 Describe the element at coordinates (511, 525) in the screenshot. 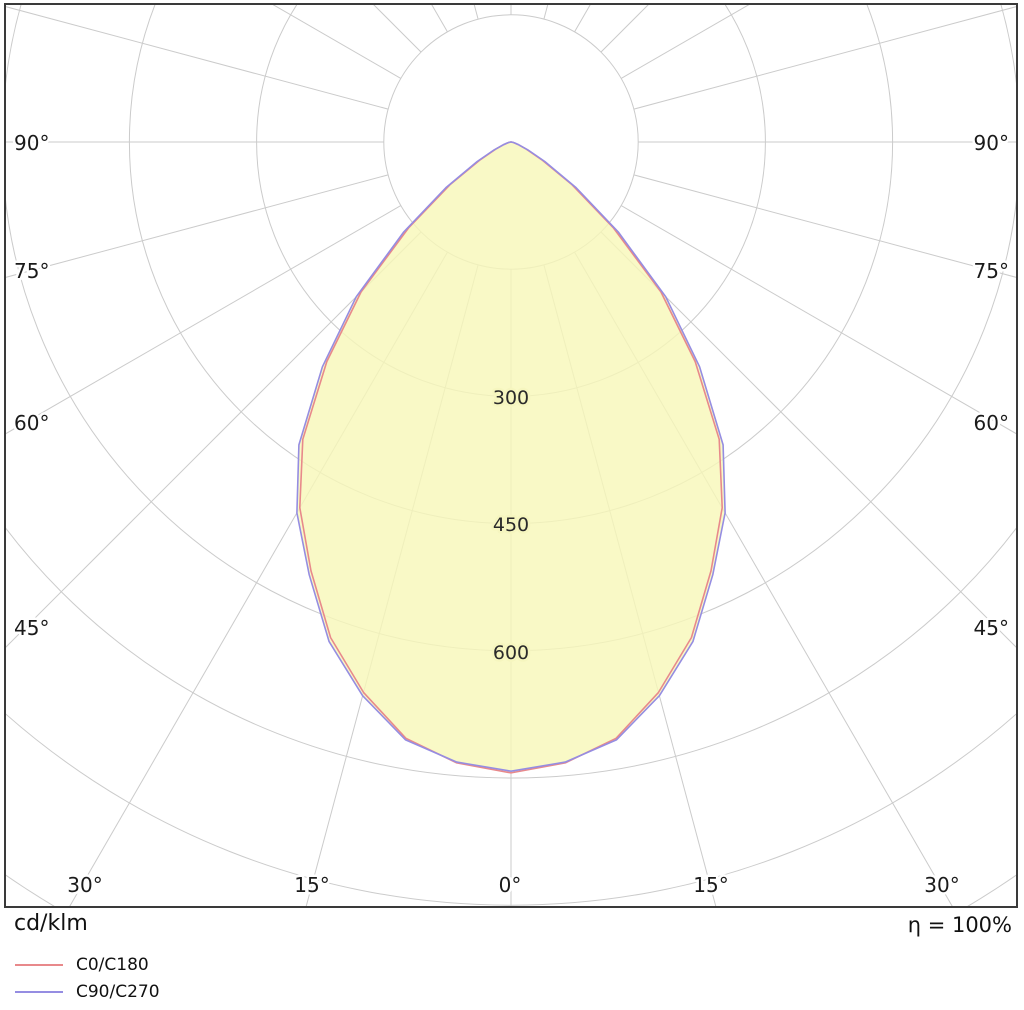

I see `ring-value-label: 450` at that location.